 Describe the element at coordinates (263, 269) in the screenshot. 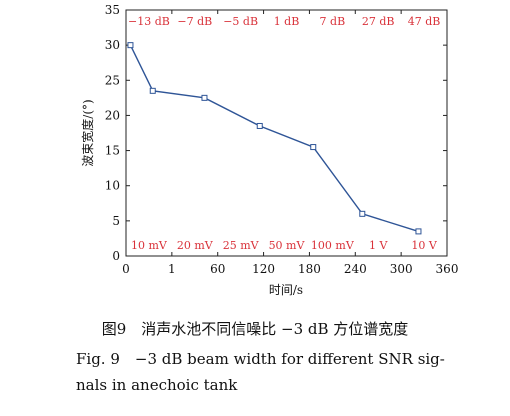

I see `x-tick-label: 120` at that location.